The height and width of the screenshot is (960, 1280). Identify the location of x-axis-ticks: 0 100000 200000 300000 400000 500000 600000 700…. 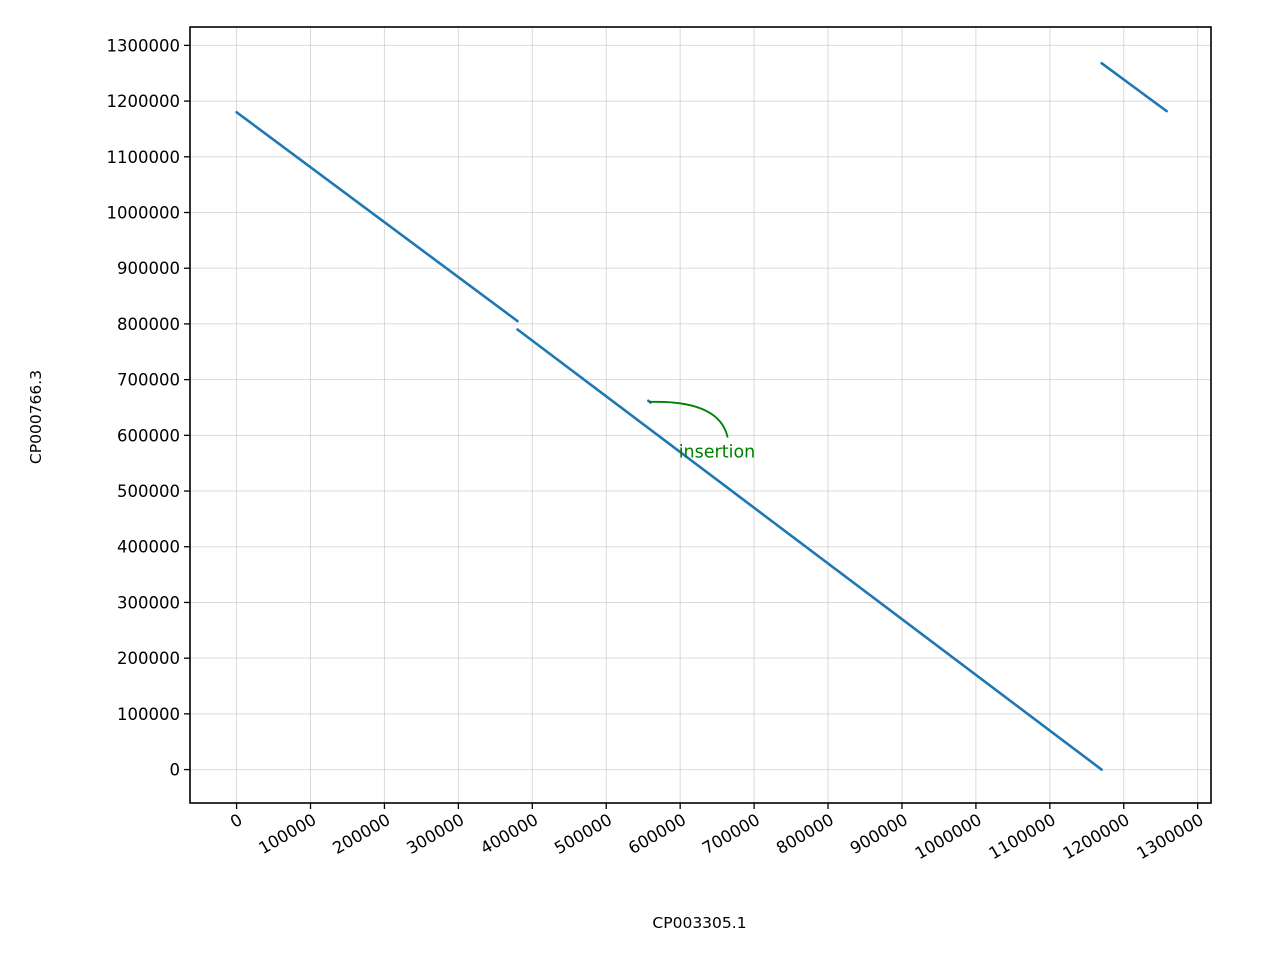
(717, 833).